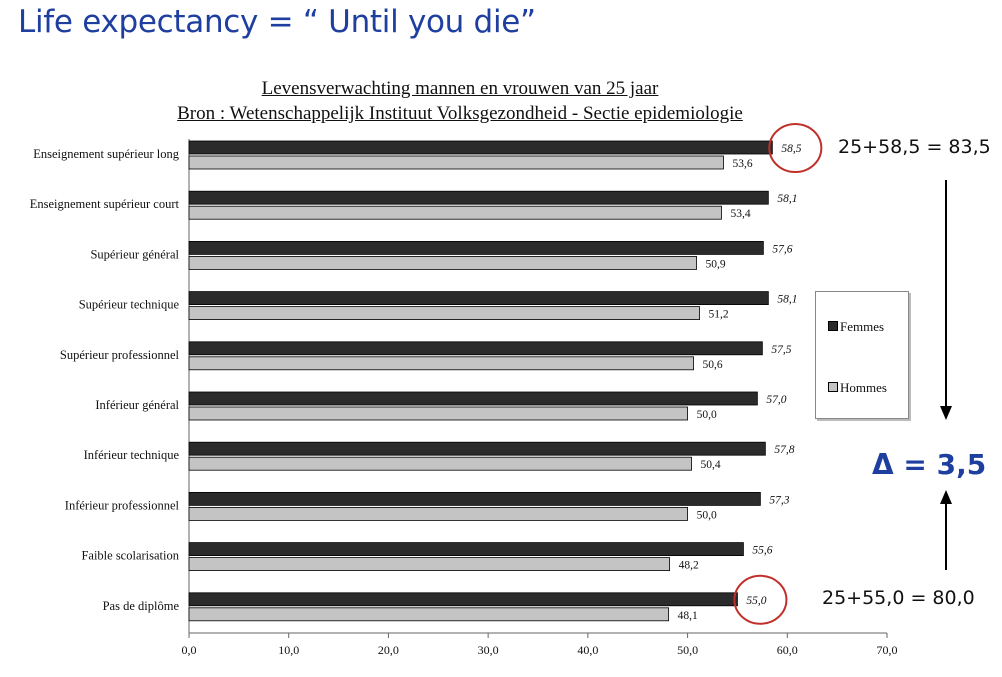 The width and height of the screenshot is (1002, 677). I want to click on category-label: Faible scolarisation, so click(130, 556).